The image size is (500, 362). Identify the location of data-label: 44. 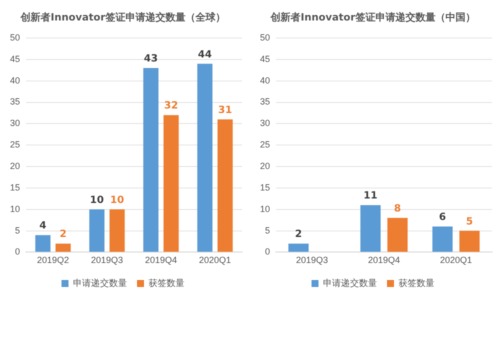
(205, 54).